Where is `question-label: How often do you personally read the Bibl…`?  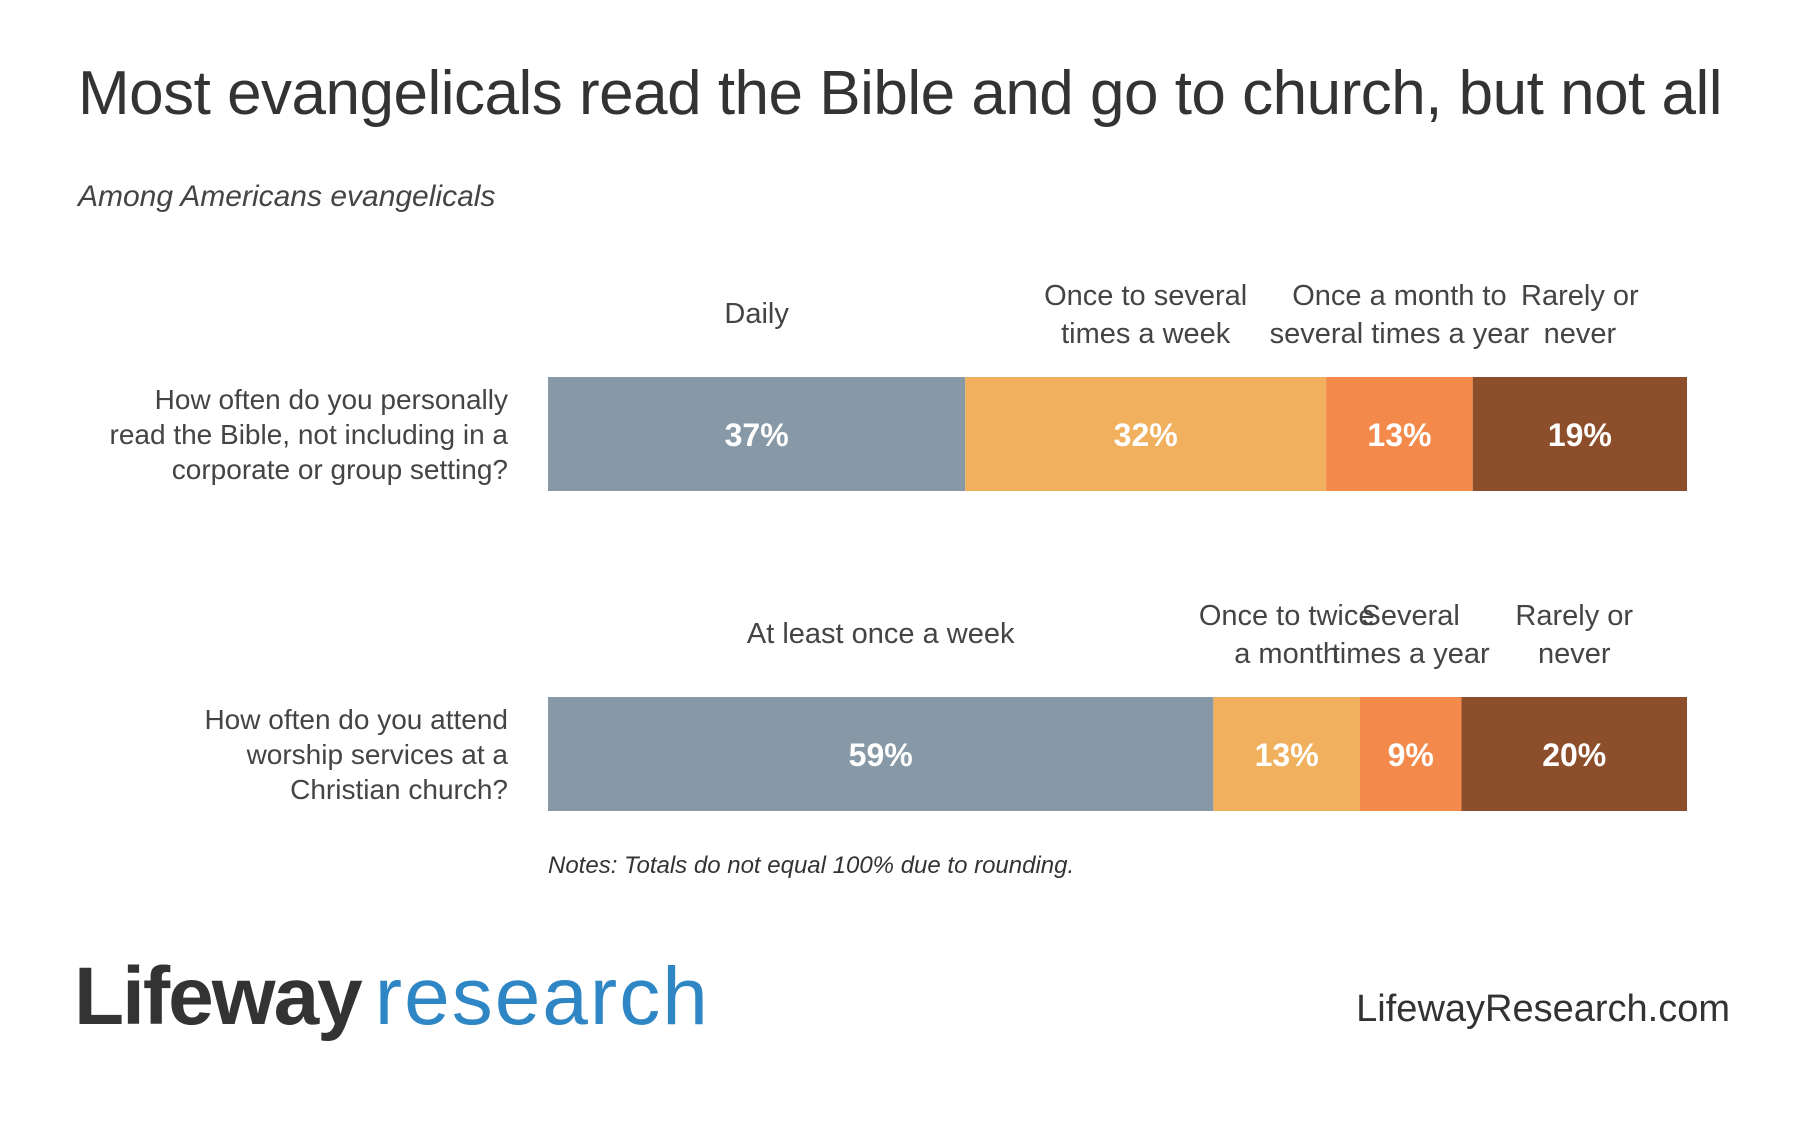 question-label: How often do you personally read the Bibl… is located at coordinates (309, 434).